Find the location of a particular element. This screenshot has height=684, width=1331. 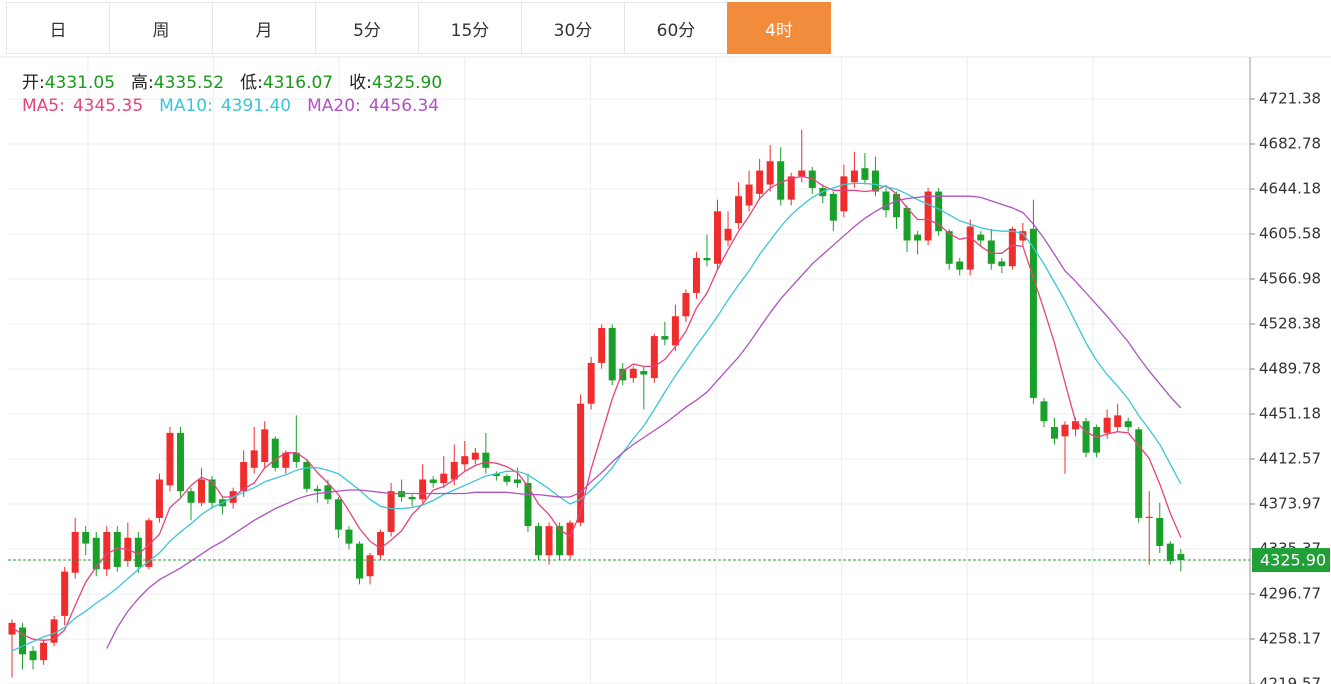

period-tab: 4时 is located at coordinates (779, 28).